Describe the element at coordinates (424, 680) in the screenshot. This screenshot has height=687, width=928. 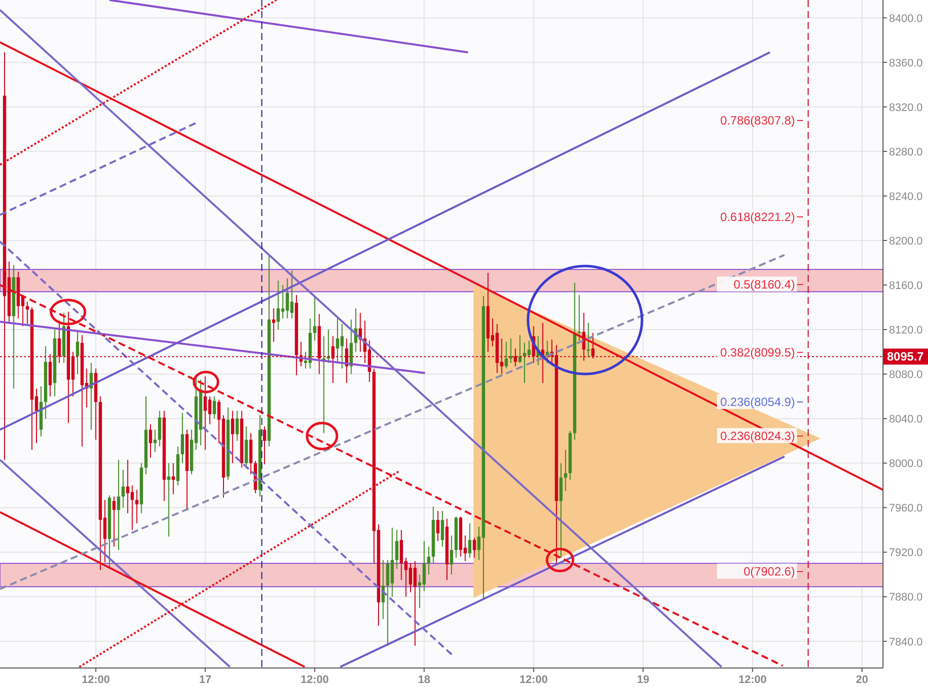
I see `x-tick-label: 18` at that location.